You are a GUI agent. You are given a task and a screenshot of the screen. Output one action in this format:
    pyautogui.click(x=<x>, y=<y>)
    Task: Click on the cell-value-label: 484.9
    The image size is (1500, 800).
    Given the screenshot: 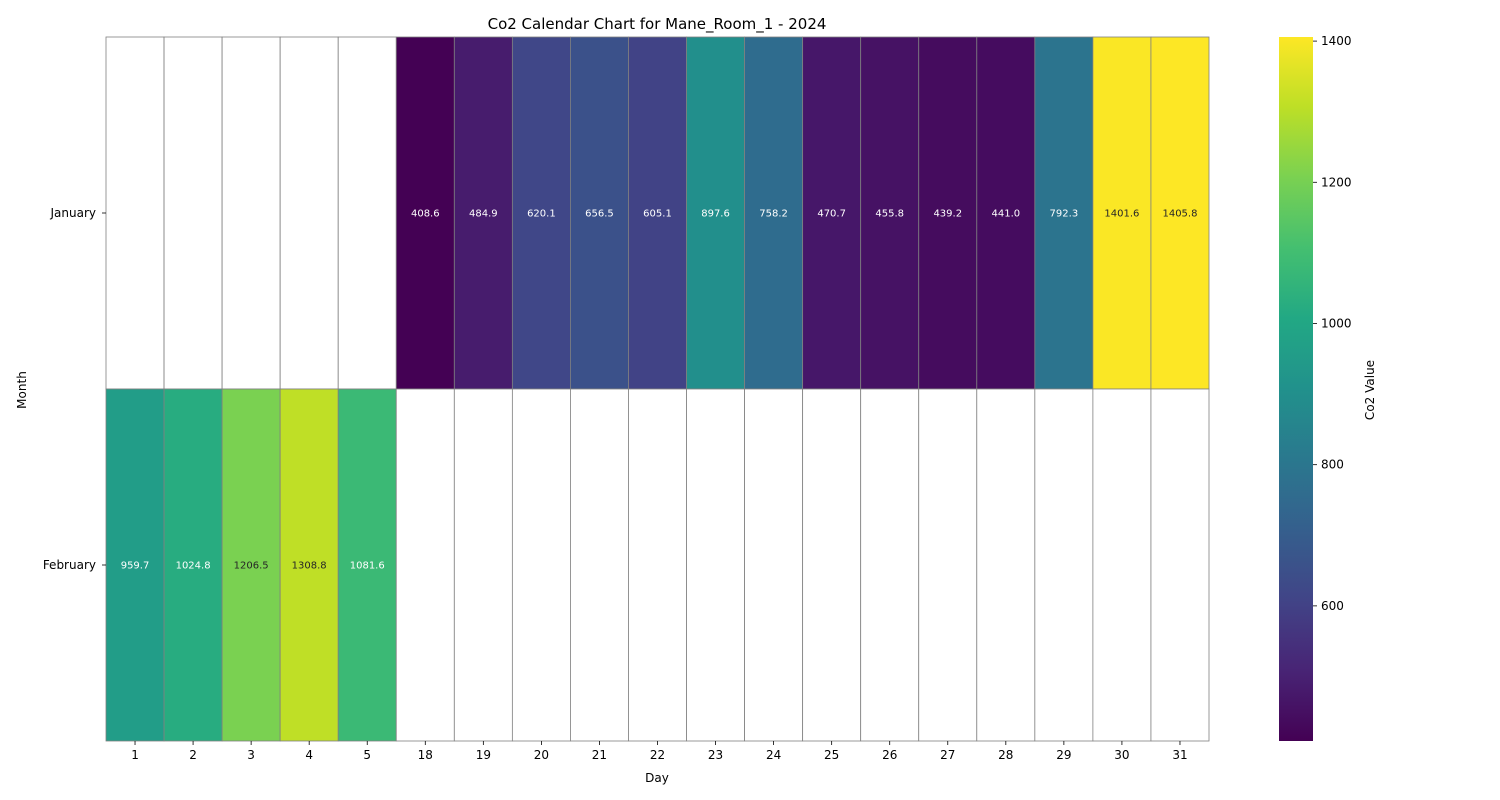 What is the action you would take?
    pyautogui.click(x=483, y=214)
    